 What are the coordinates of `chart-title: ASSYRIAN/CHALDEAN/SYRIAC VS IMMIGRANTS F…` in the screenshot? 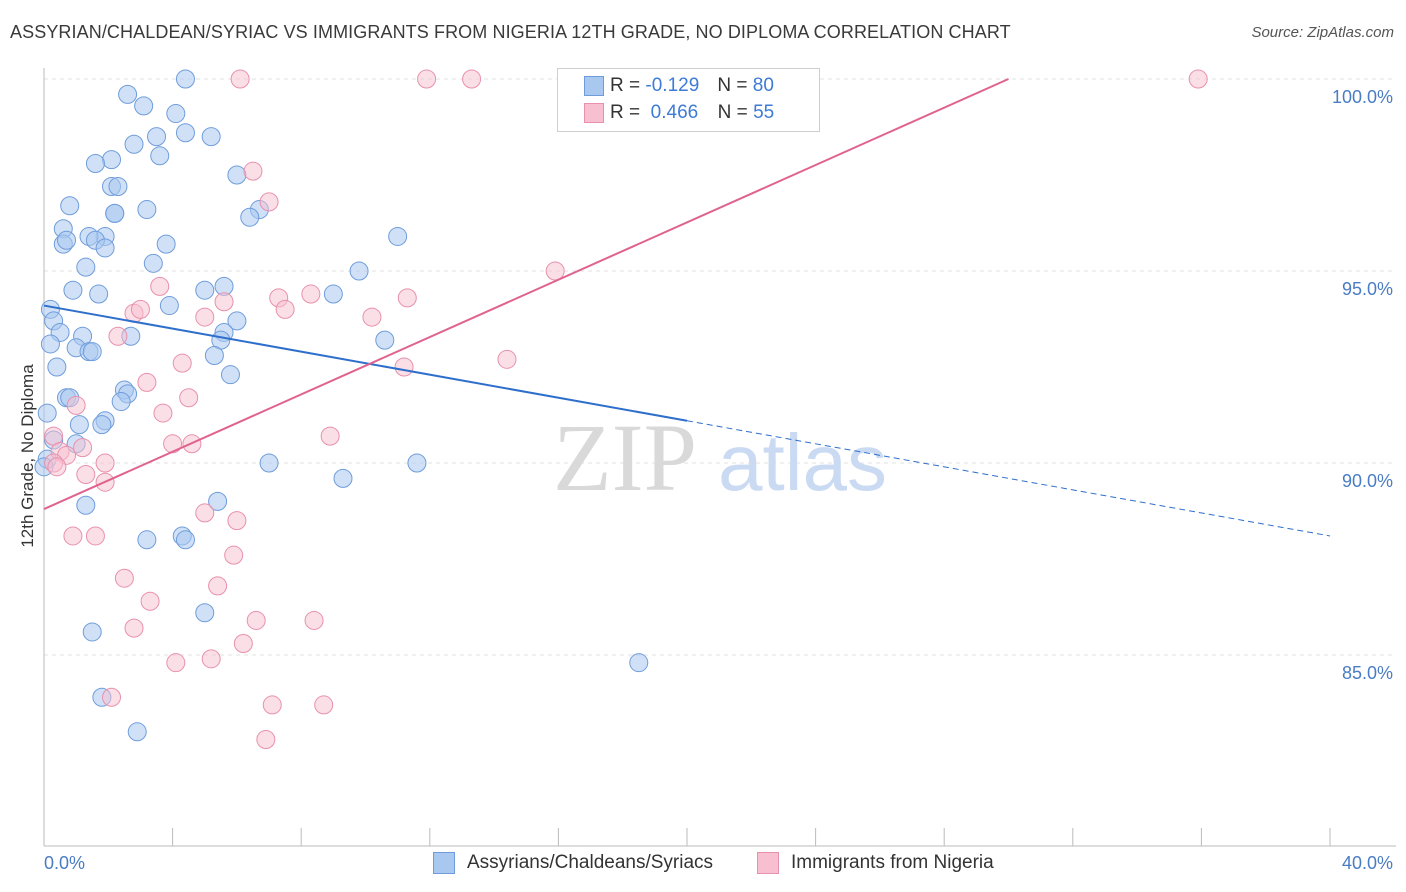 It's located at (510, 32).